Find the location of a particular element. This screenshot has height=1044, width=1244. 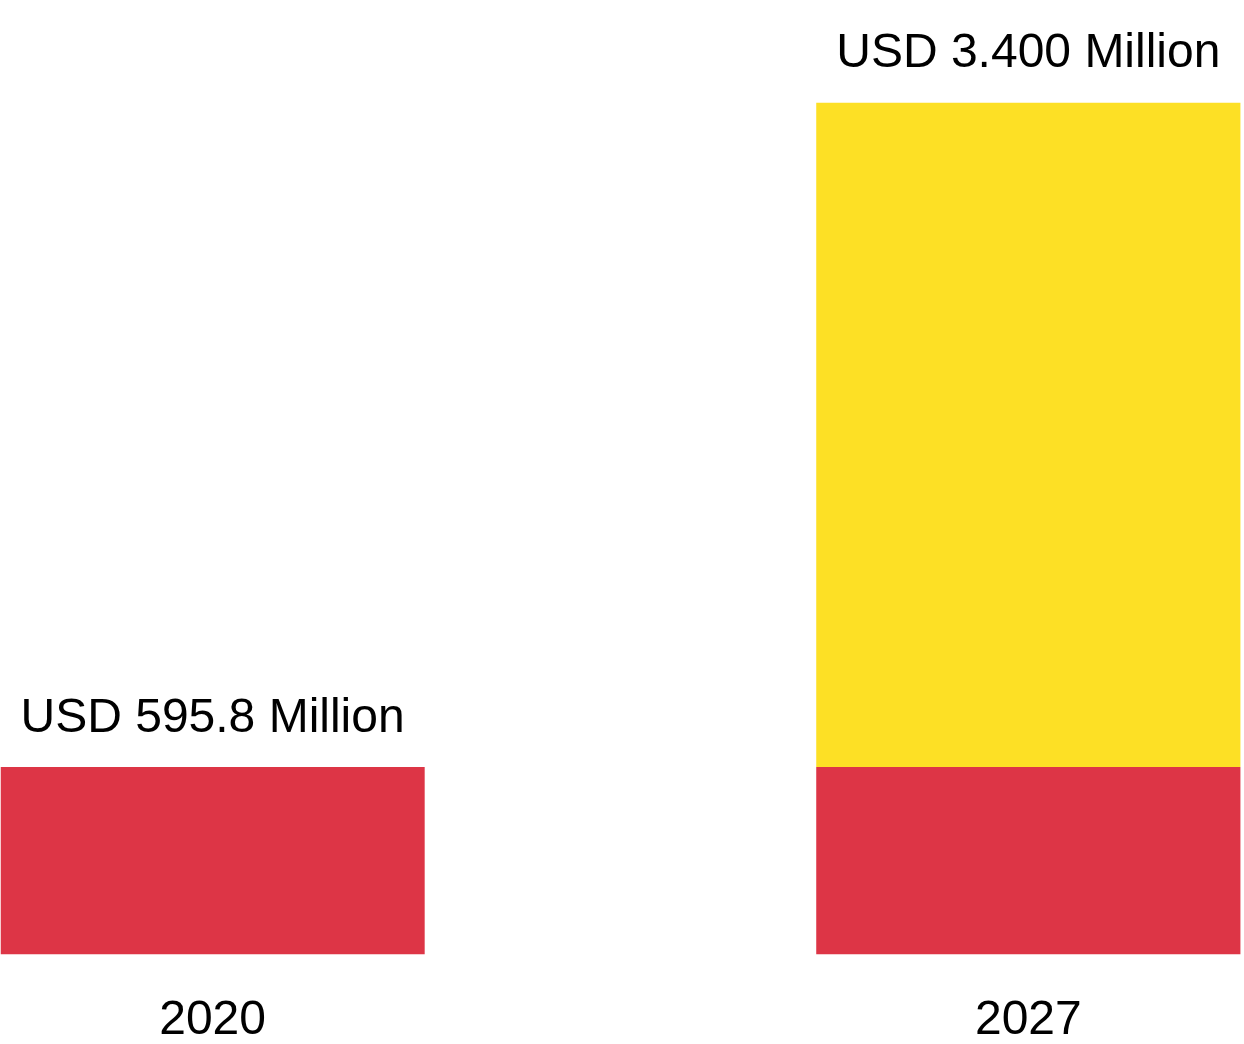

x-tick-label: 2027 is located at coordinates (1028, 1017).